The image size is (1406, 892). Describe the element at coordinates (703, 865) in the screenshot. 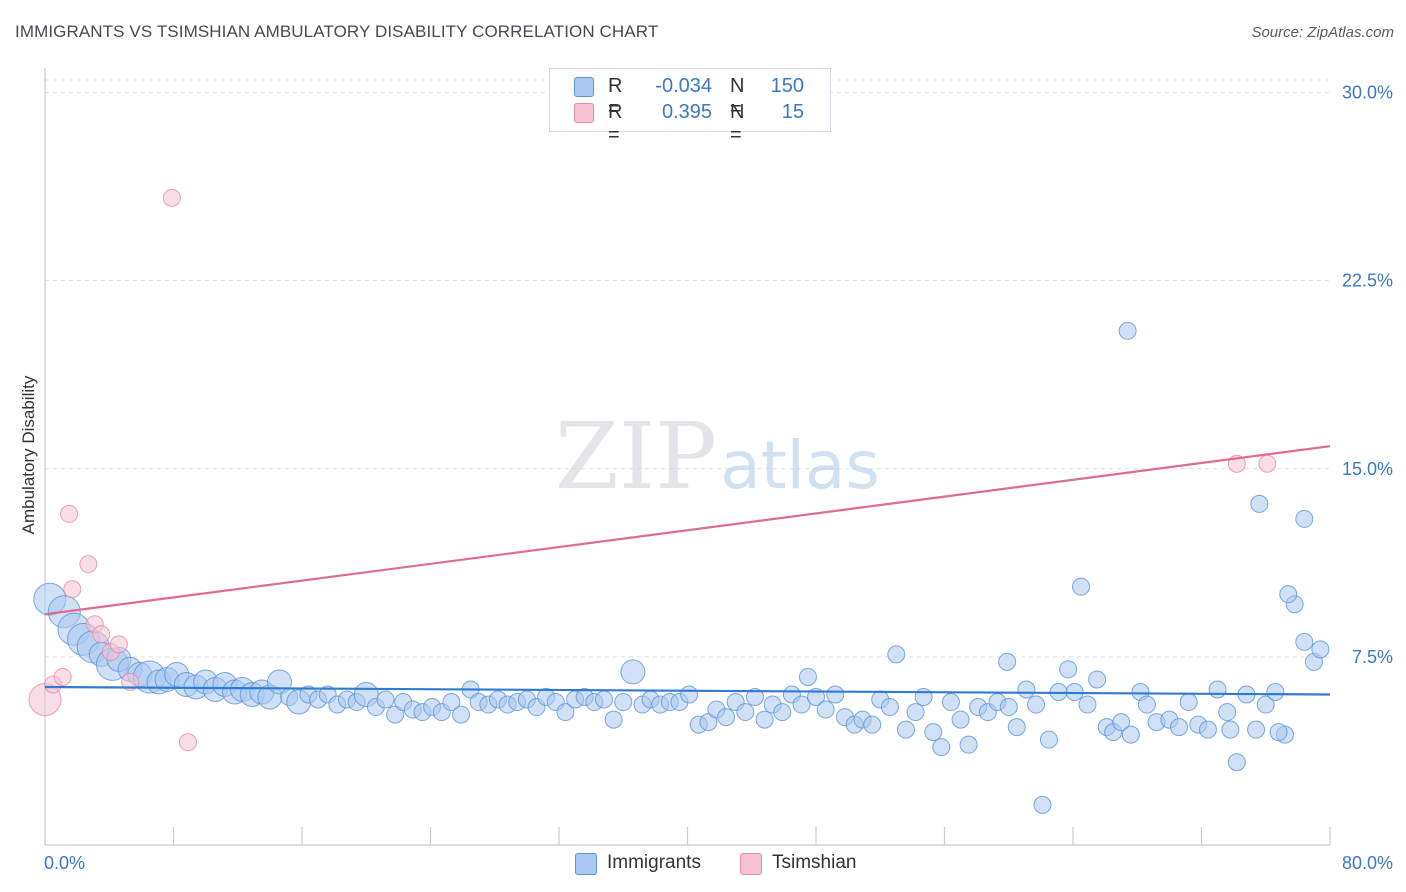

I see `series-legend: Immigrants Tsimshian` at that location.